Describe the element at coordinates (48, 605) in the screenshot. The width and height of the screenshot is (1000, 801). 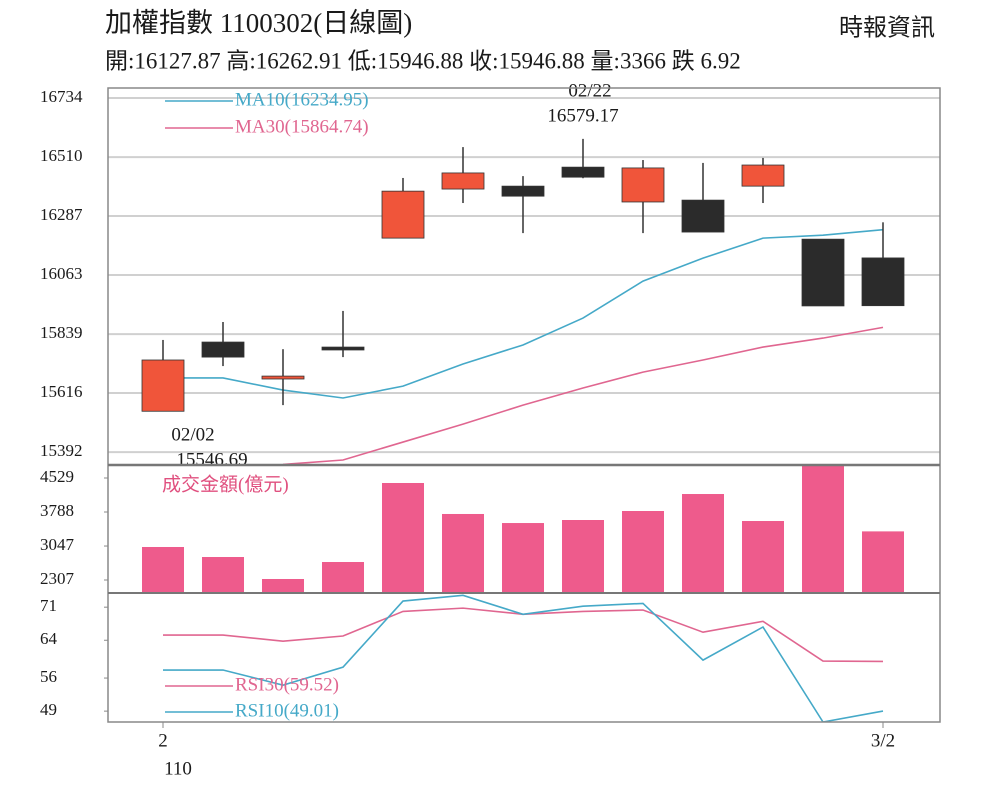
I see `y-tick-label: 71` at that location.